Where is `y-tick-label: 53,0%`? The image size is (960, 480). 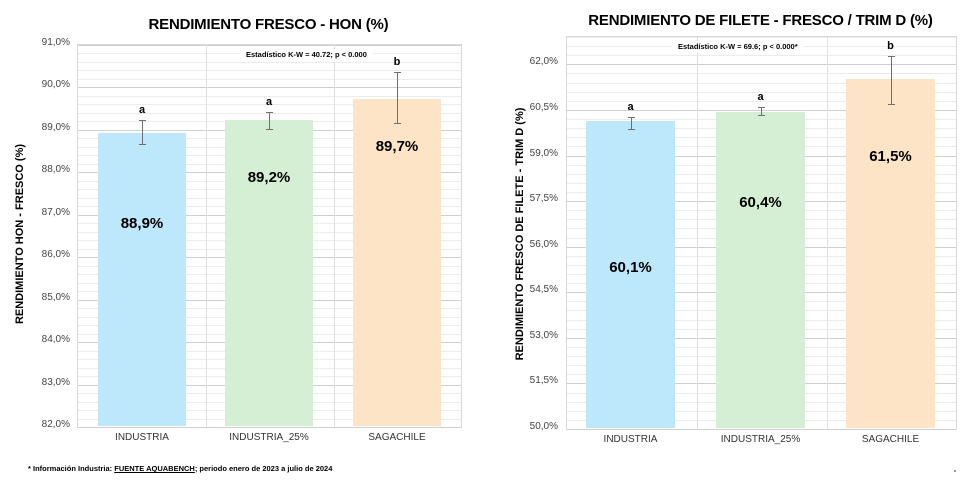
y-tick-label: 53,0% is located at coordinates (543, 335).